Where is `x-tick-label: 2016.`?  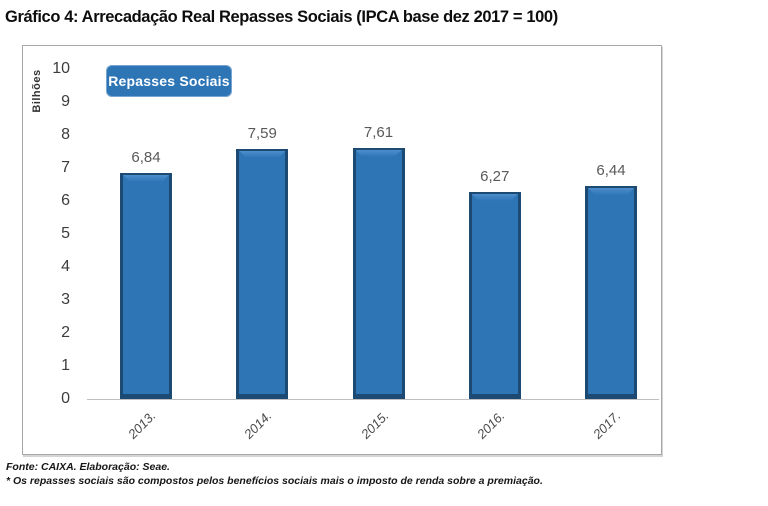 x-tick-label: 2016. is located at coordinates (490, 425).